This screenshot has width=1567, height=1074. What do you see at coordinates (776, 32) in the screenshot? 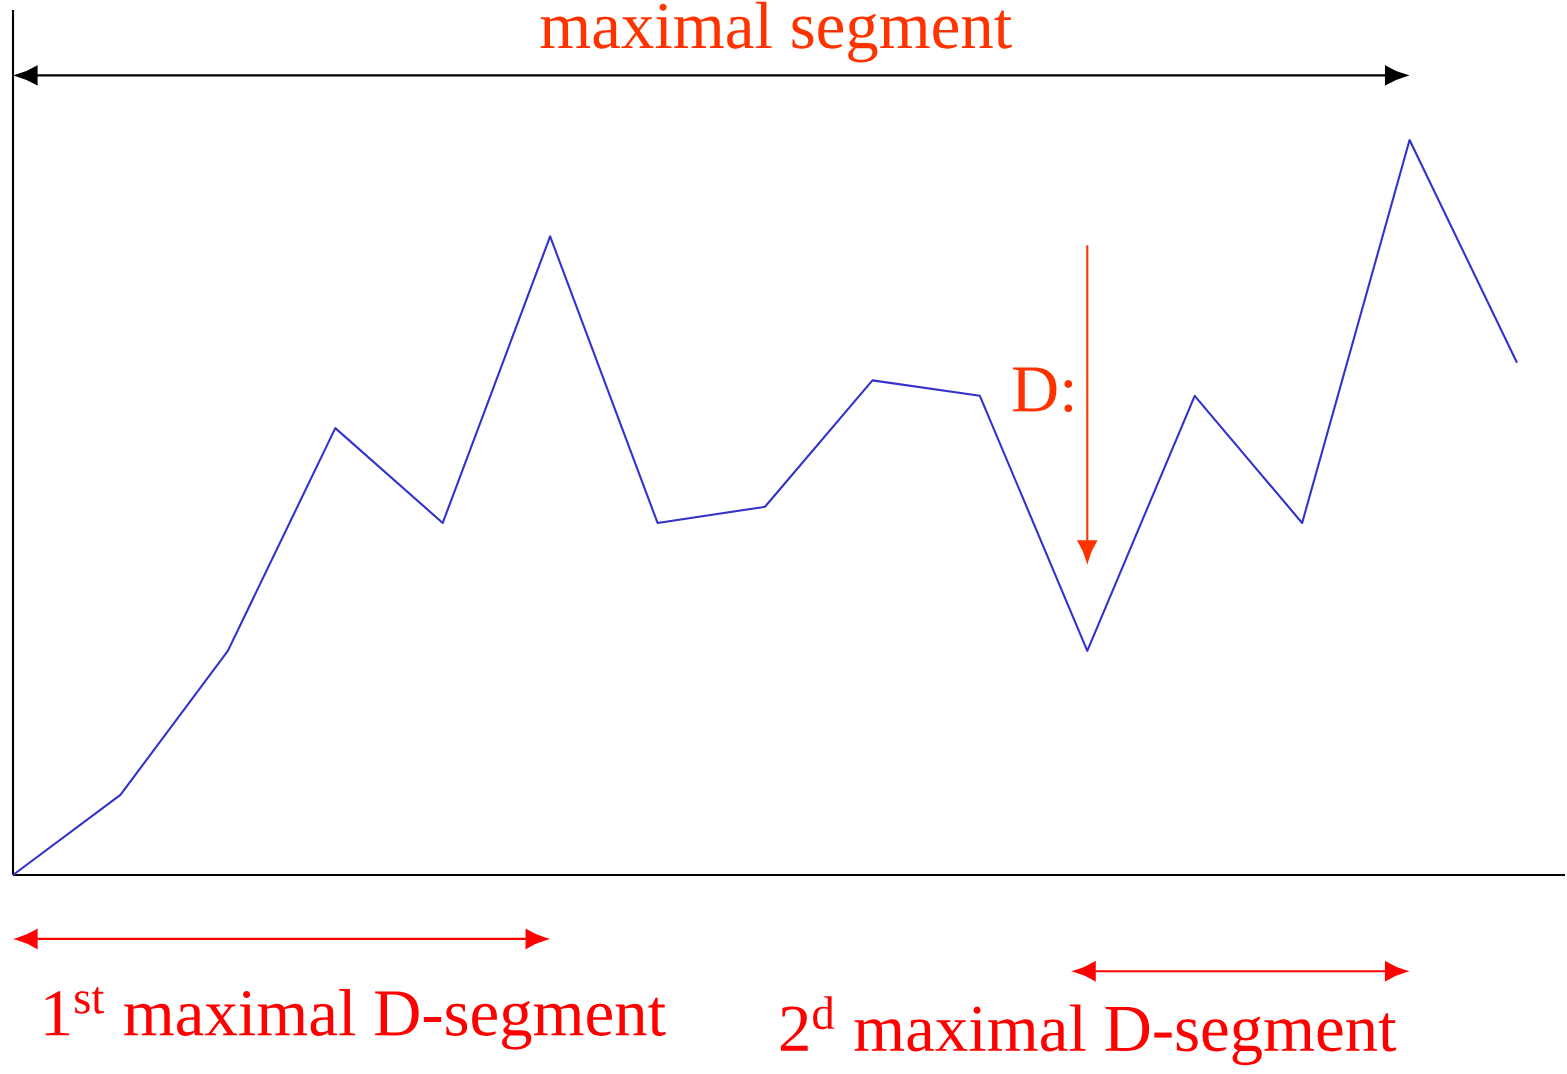
I see `text: maximal segment` at bounding box center [776, 32].